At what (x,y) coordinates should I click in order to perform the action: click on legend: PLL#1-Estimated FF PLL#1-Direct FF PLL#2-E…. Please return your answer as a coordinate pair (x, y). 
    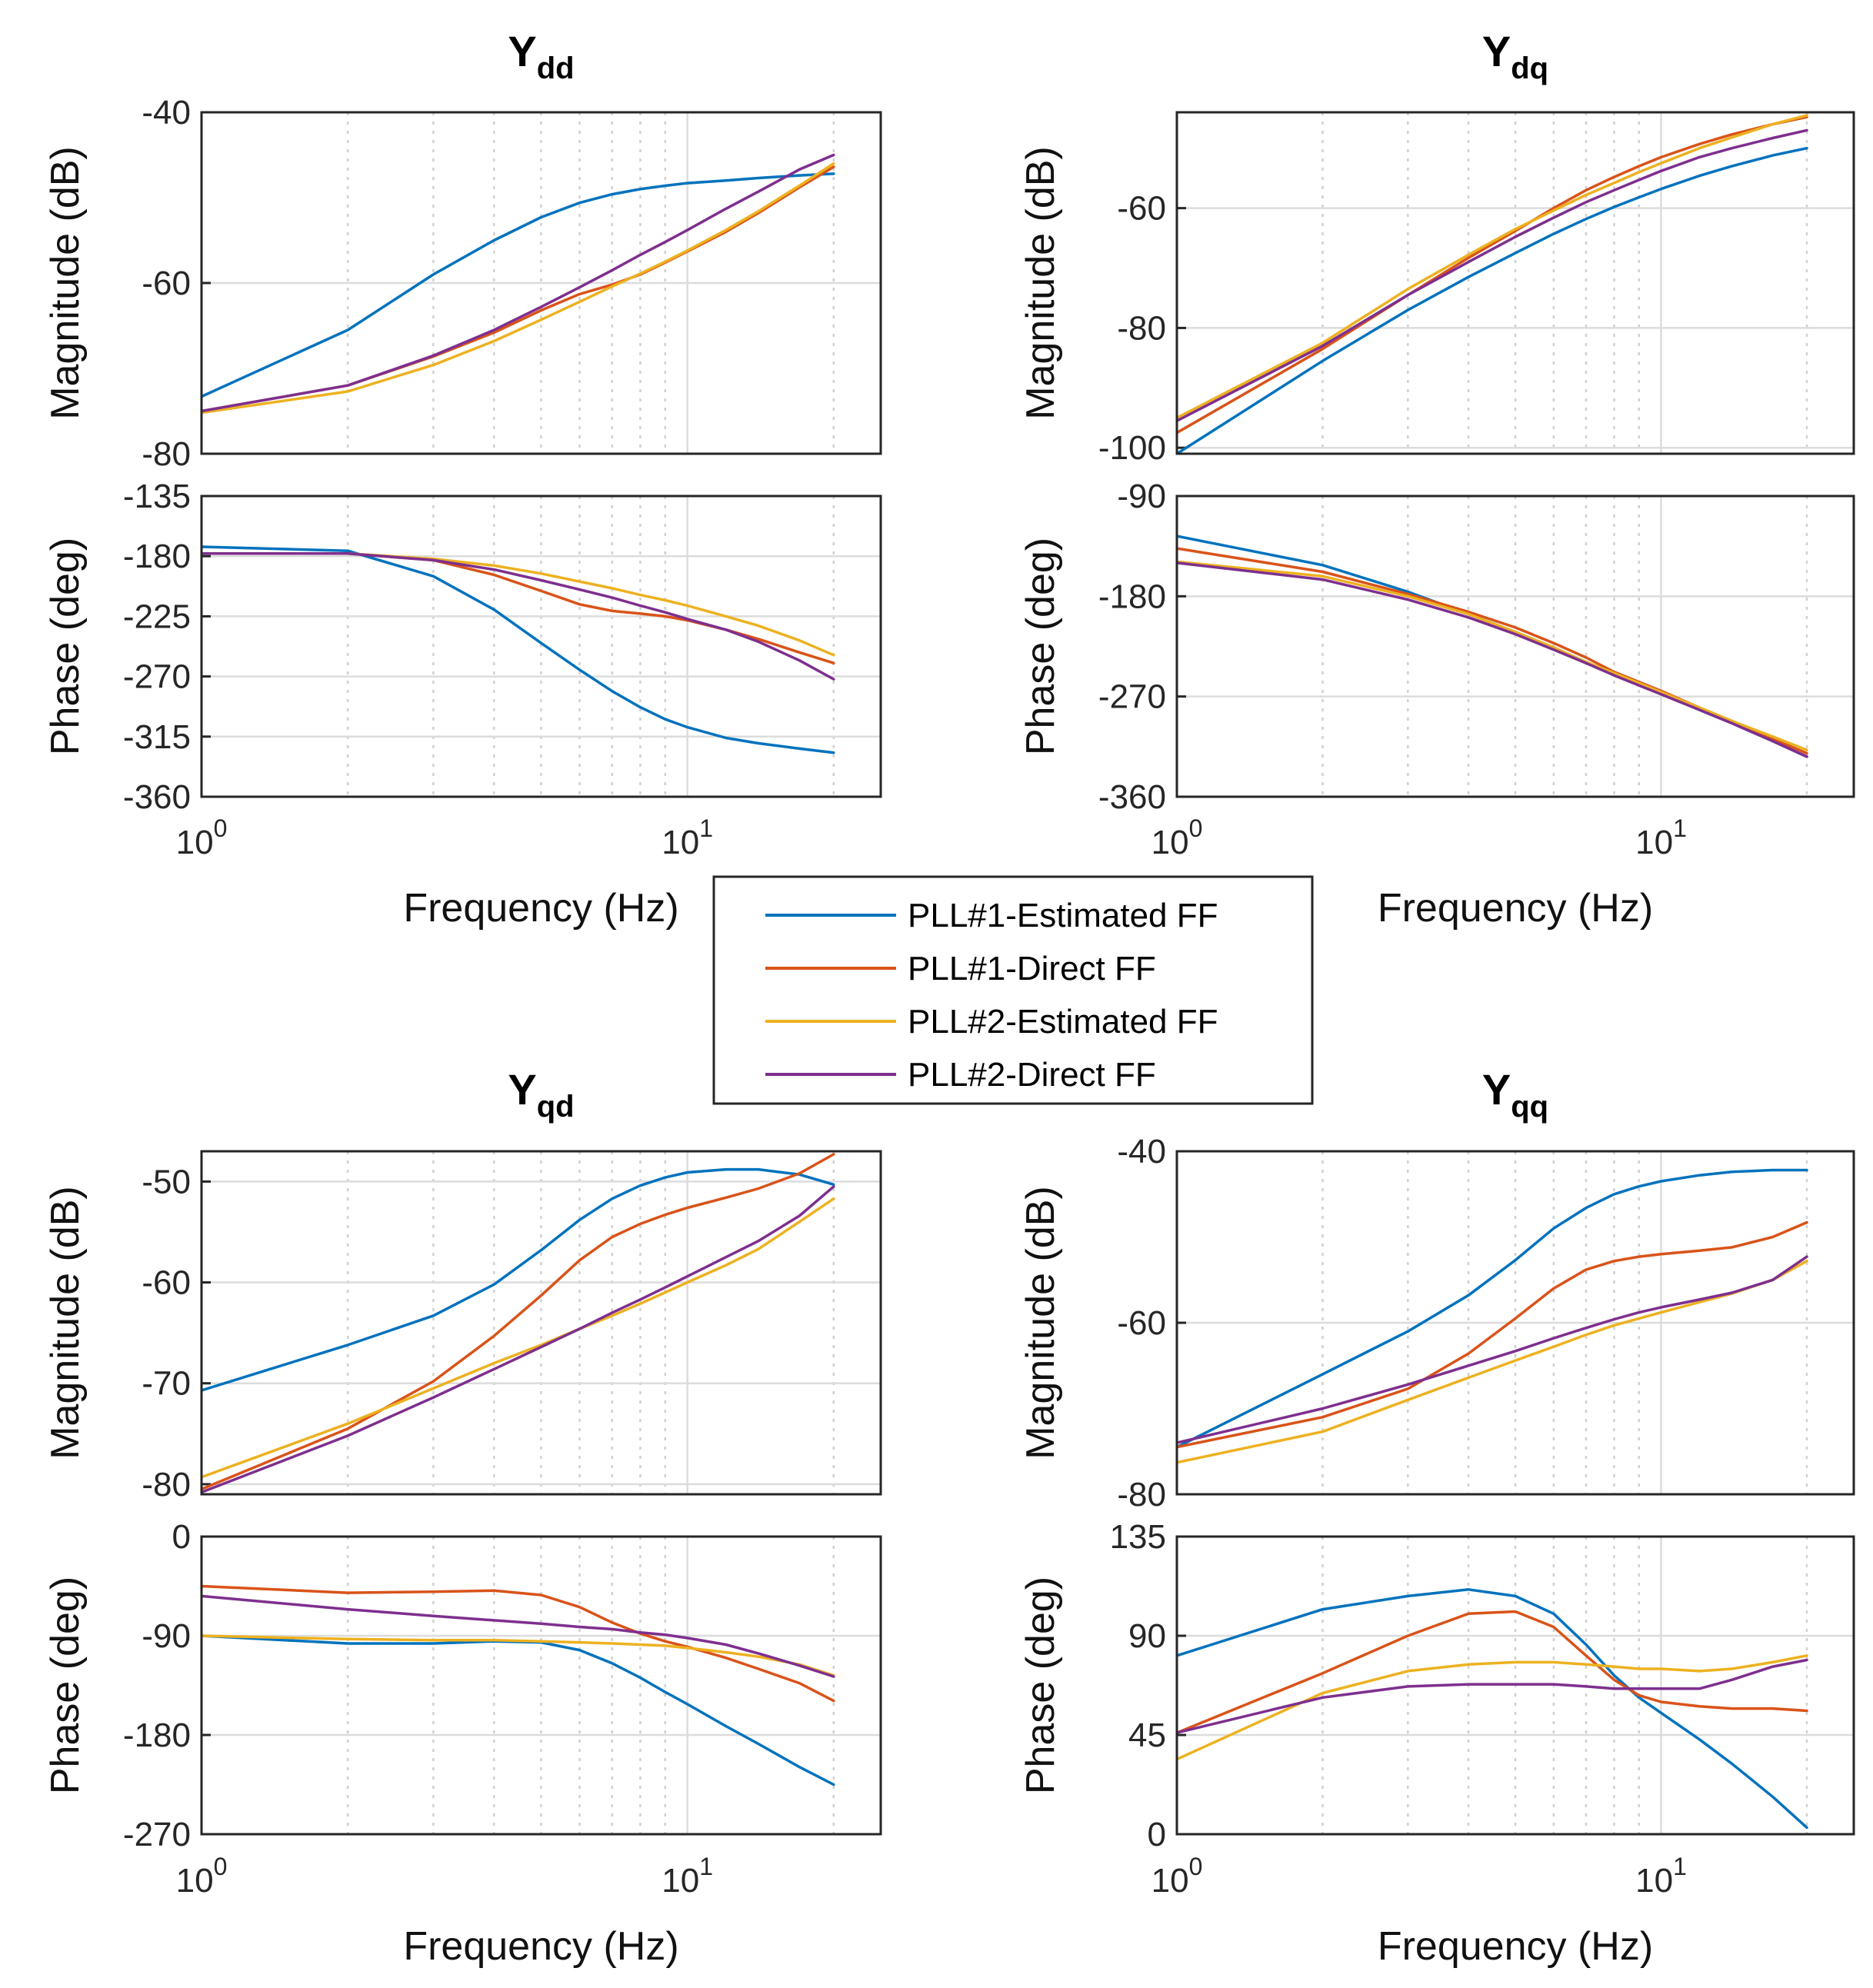
    Looking at the image, I should click on (1013, 990).